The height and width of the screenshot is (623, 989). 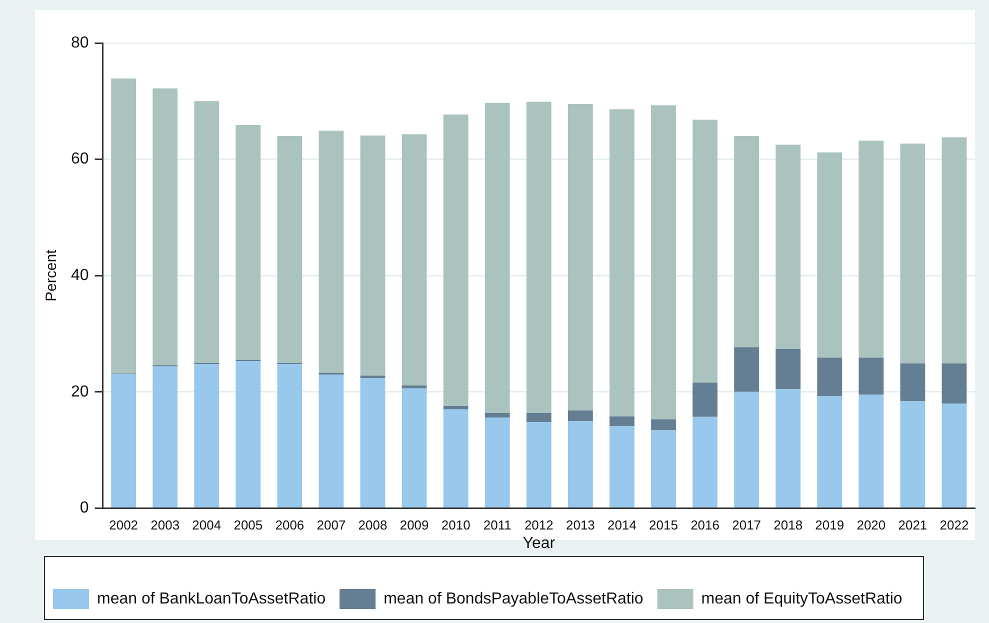 I want to click on x-tick-label: 2015, so click(x=663, y=525).